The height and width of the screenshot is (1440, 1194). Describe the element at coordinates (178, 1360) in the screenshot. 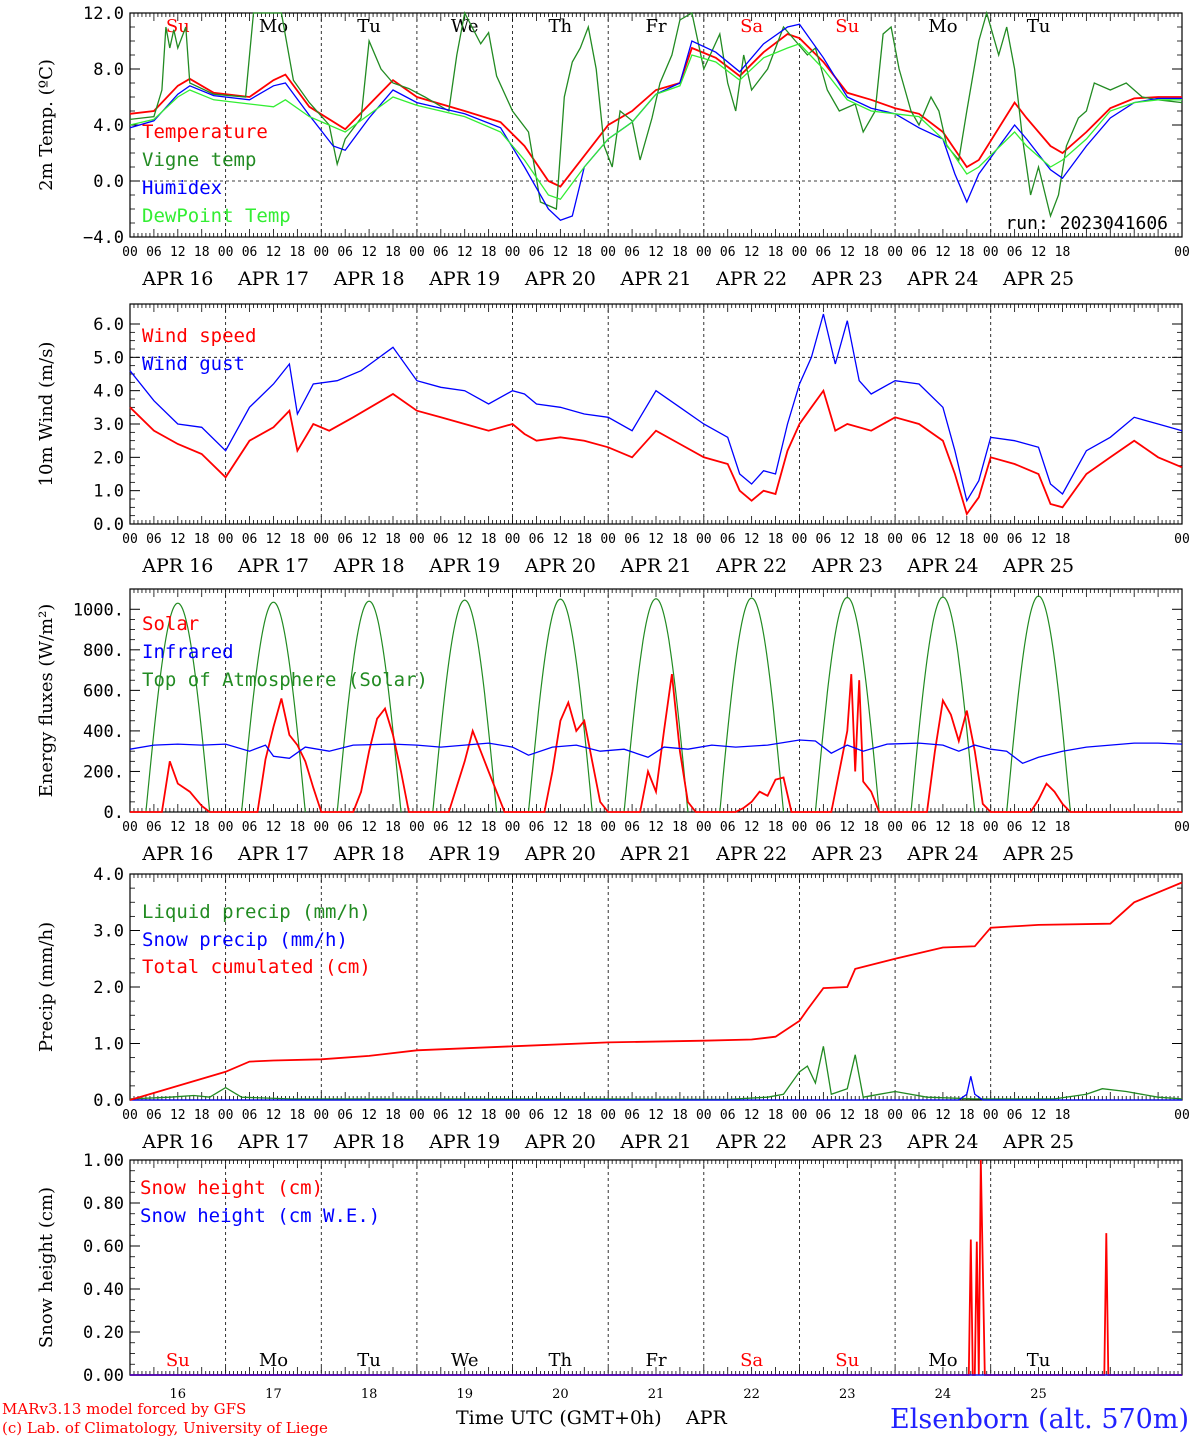

I see `day-abbrev: Su` at that location.